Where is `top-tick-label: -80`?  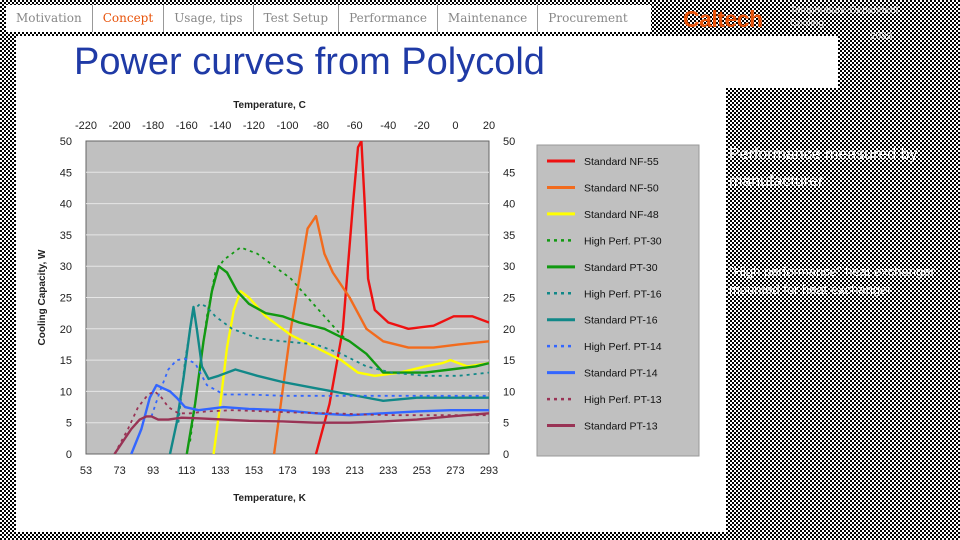 top-tick-label: -80 is located at coordinates (321, 126).